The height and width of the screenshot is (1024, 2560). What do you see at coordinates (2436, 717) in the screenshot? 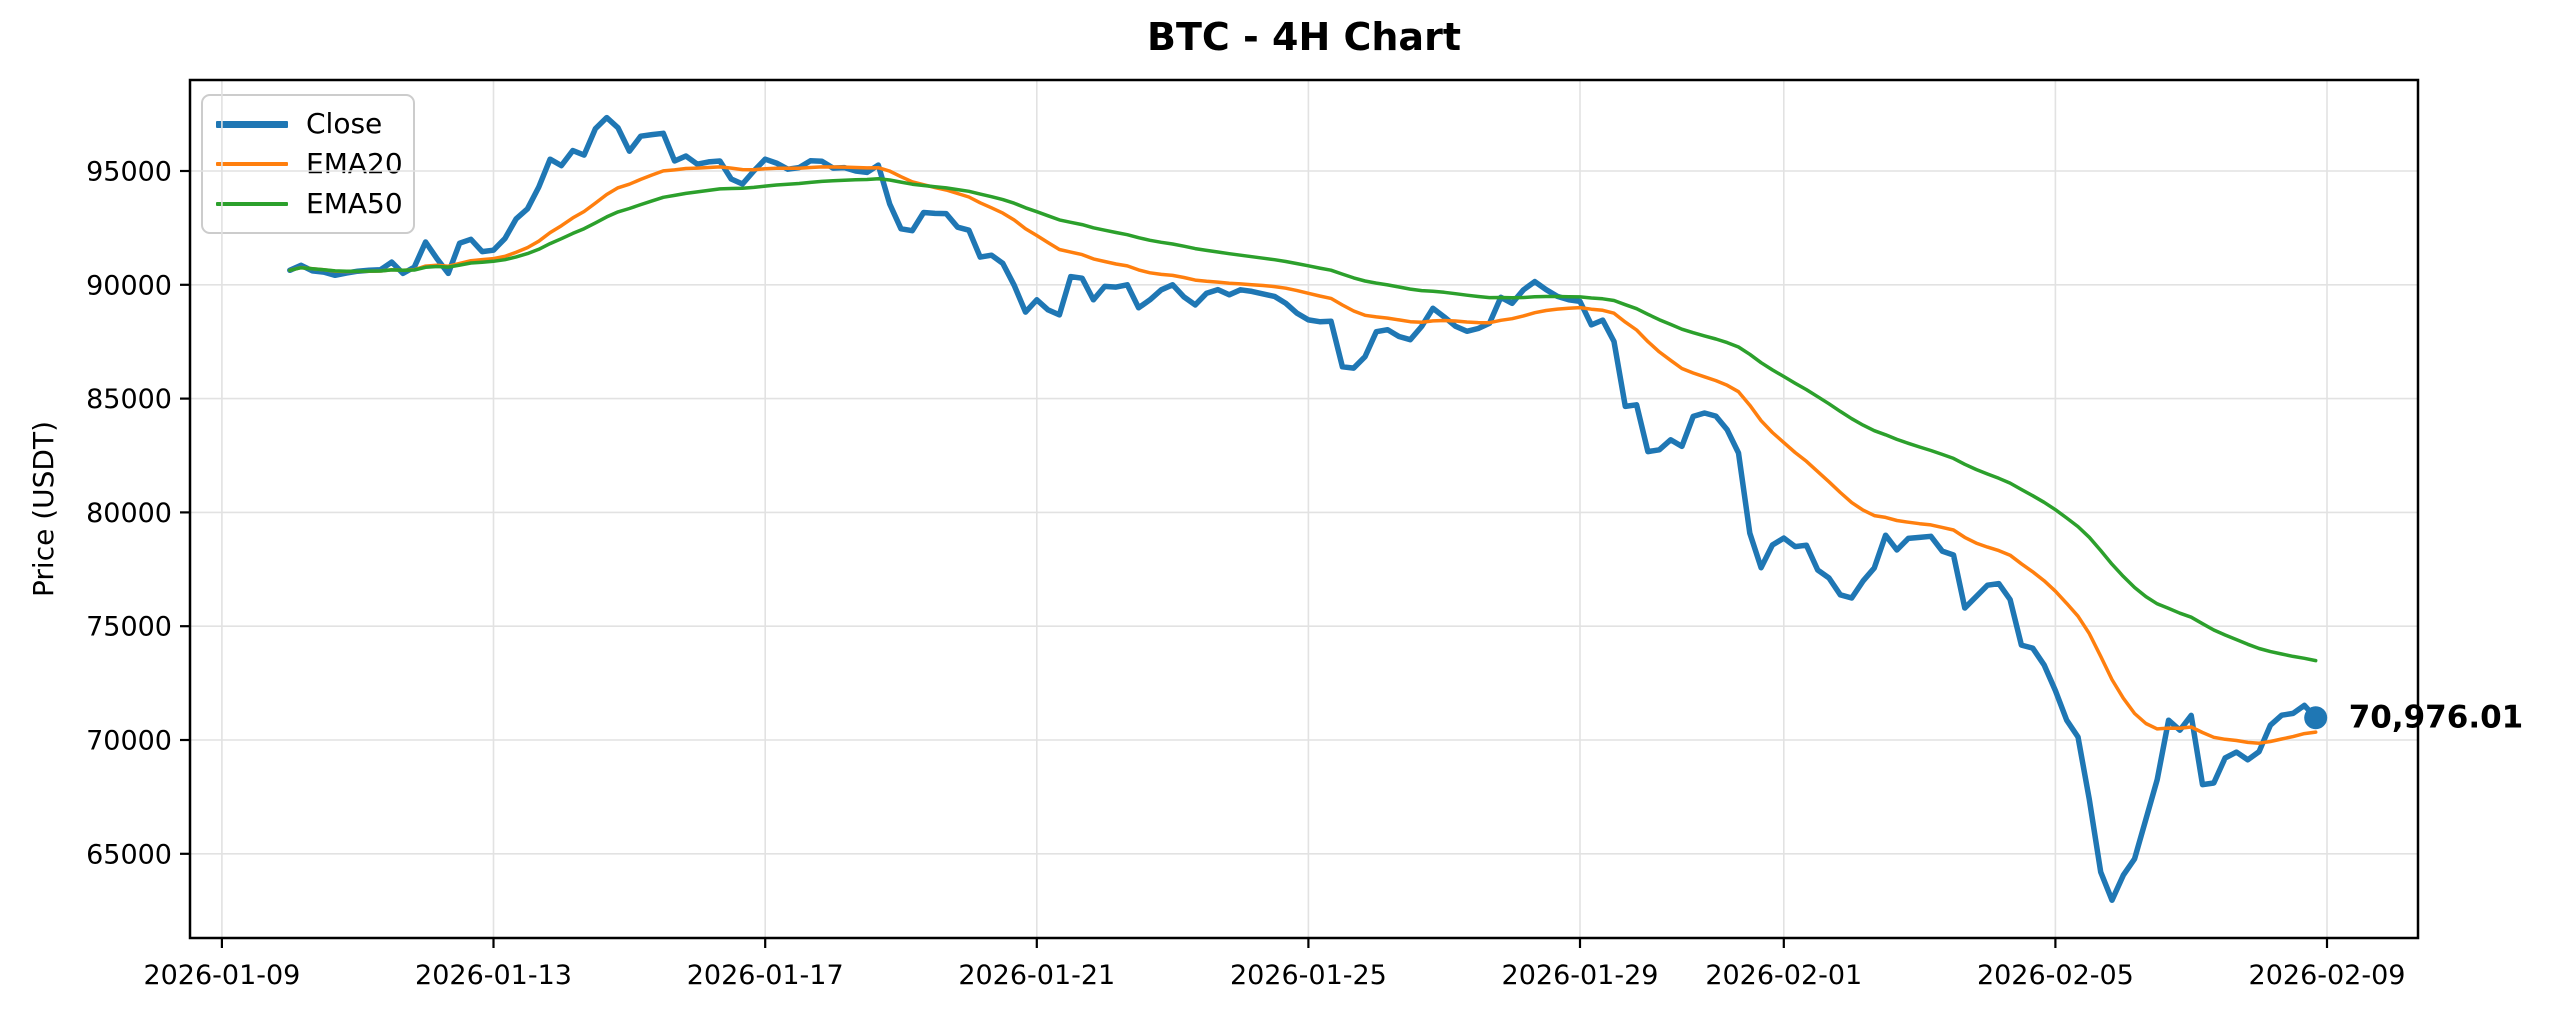
I see `last-price-annotation: 70,976.01` at bounding box center [2436, 717].